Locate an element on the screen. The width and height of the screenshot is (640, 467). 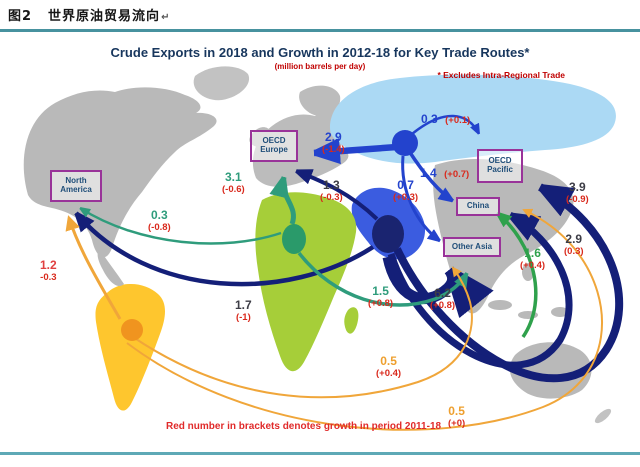
node-africa is located at coordinates (294, 239).